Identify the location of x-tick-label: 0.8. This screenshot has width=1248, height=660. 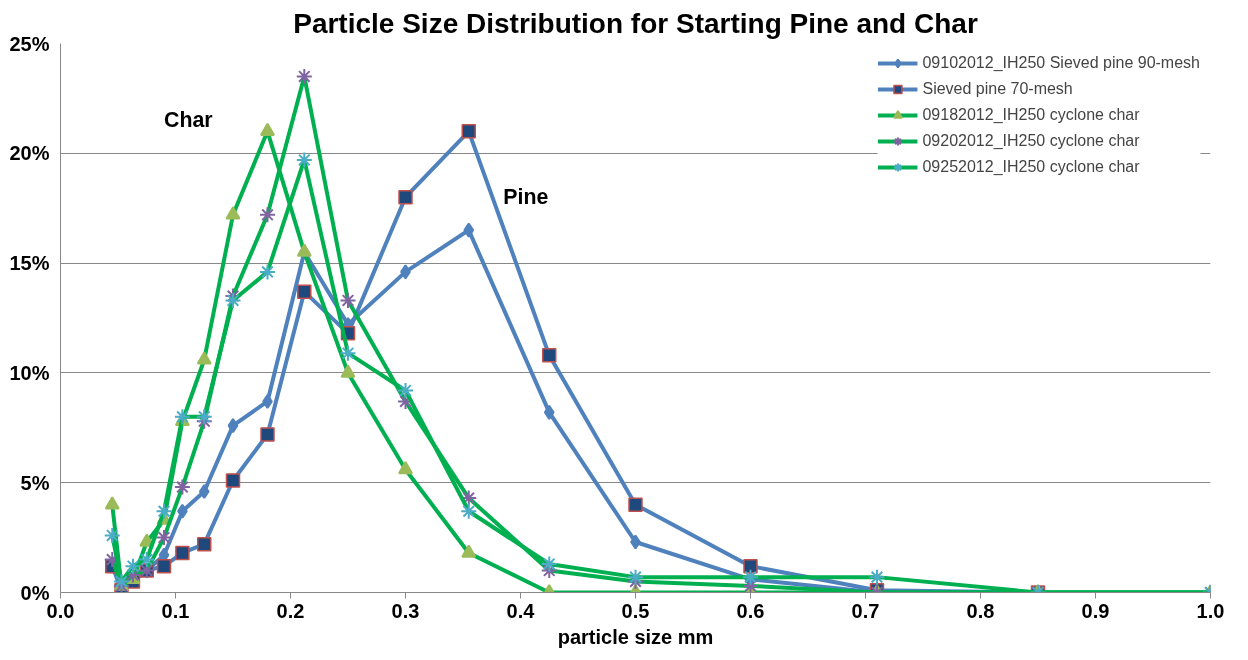
(980, 610).